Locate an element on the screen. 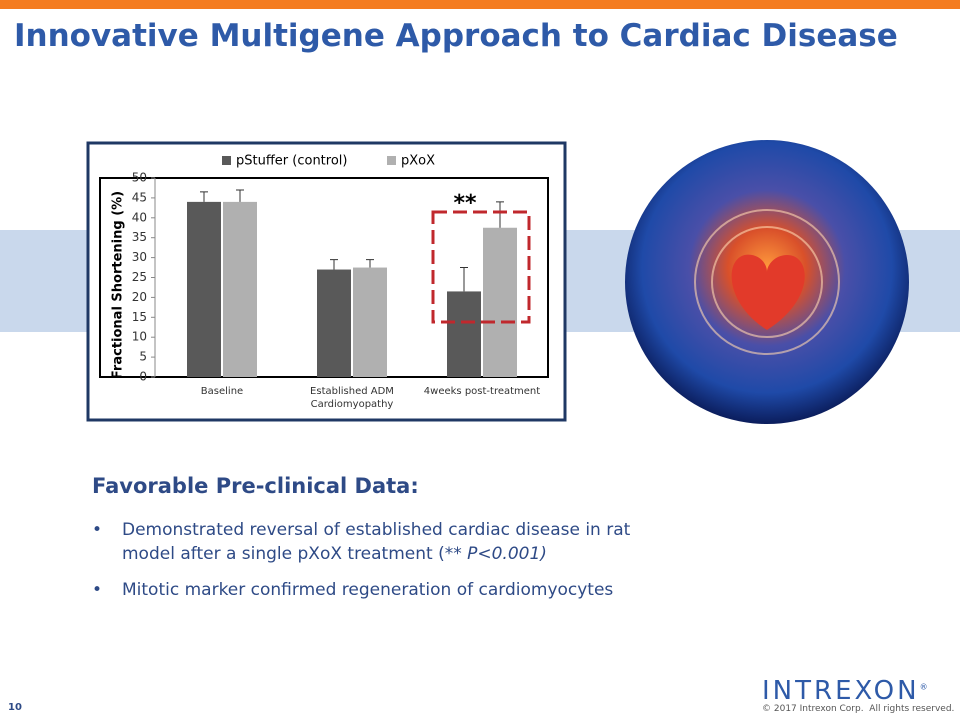 The image size is (960, 720). y-tick-label: 20 is located at coordinates (139, 297).